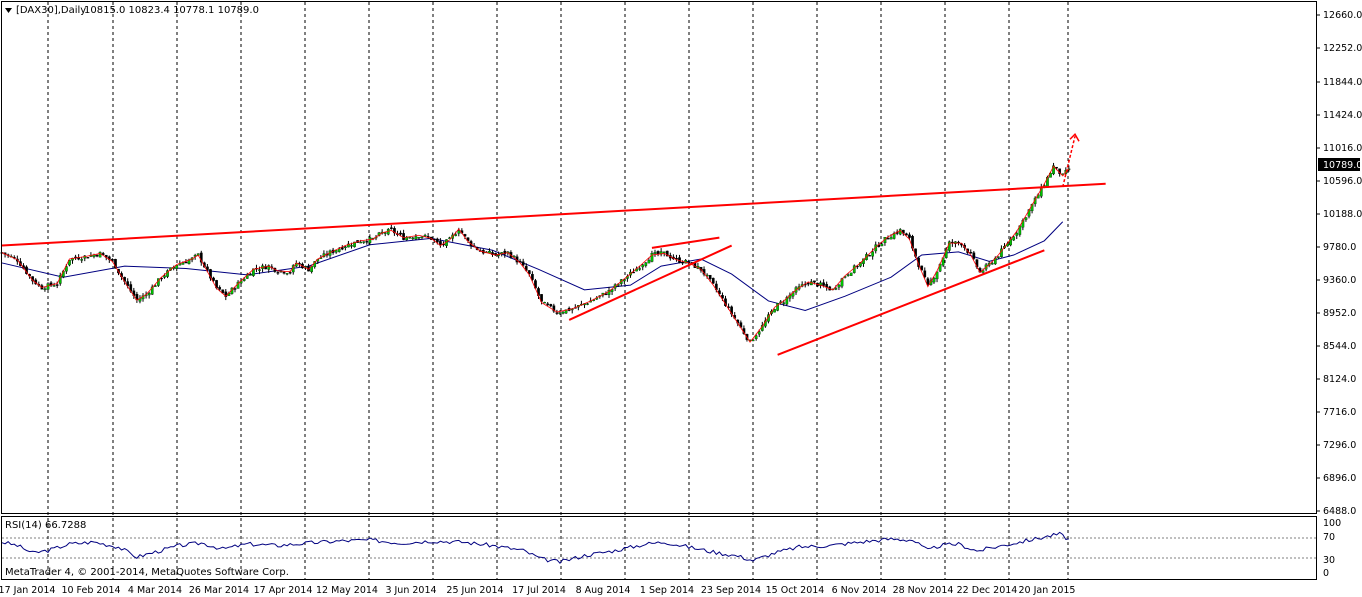 This screenshot has width=1362, height=597. Describe the element at coordinates (1342, 15) in the screenshot. I see `y-tick-label: 12660.0` at that location.